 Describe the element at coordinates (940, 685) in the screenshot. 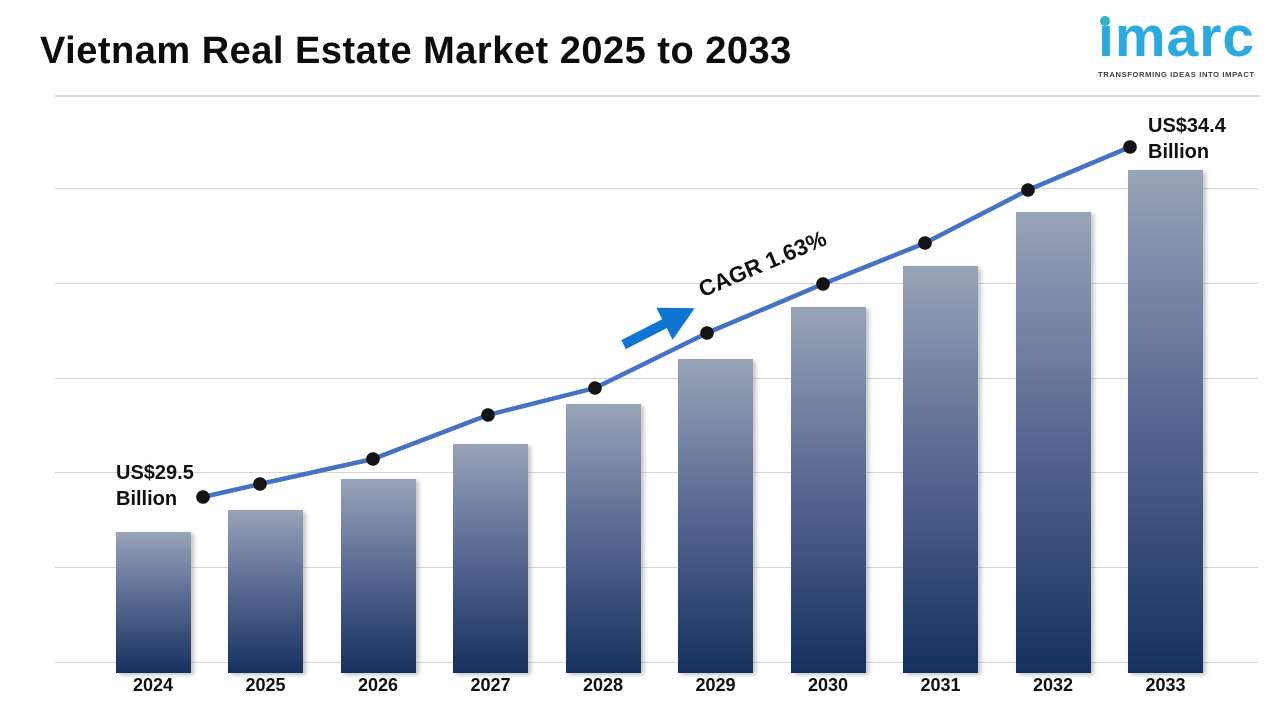

I see `x-axis-label-2031: 2031` at that location.